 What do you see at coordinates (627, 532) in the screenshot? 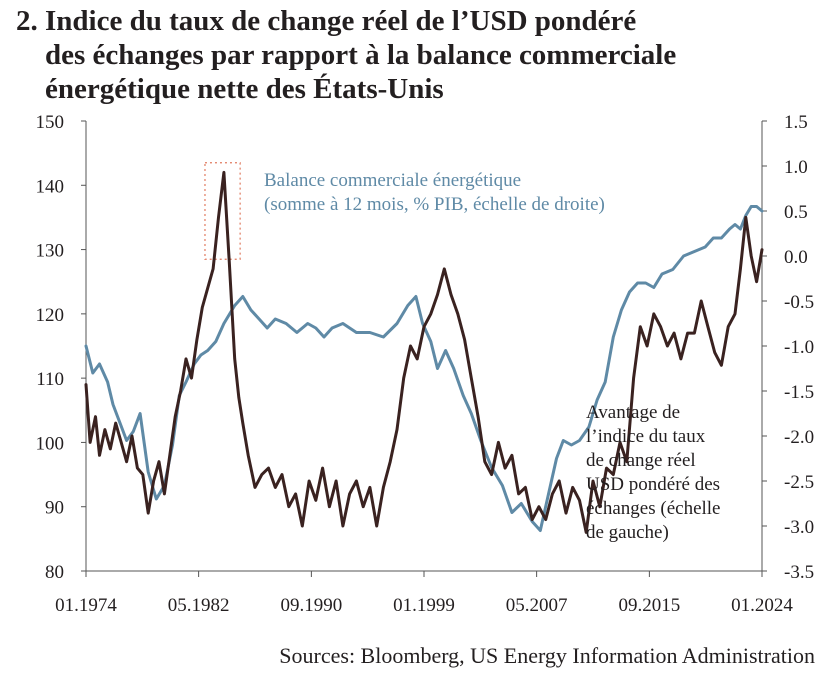
I see `dollar-label-line: de gauche)` at bounding box center [627, 532].